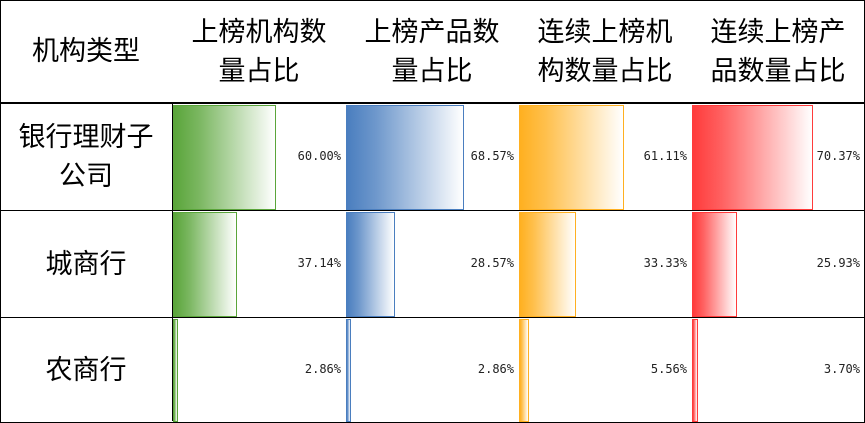 The width and height of the screenshot is (865, 423). What do you see at coordinates (405, 157) in the screenshot?
I see `bar-bank-wealth-subsidiary-col2` at bounding box center [405, 157].